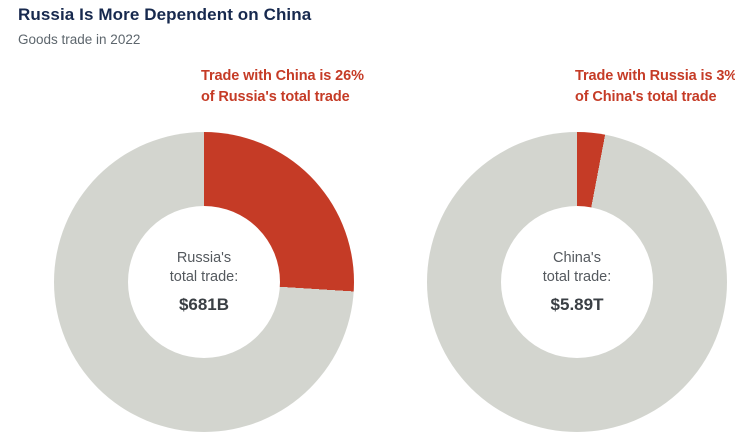 The width and height of the screenshot is (735, 446). Describe the element at coordinates (204, 277) in the screenshot. I see `russia-center-line2: total trade:` at that location.